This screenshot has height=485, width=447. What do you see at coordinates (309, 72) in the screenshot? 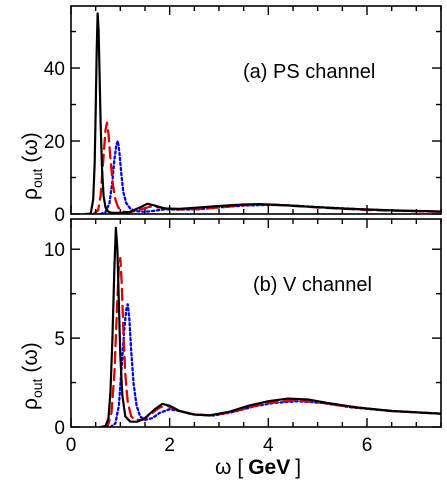
I see `ps-panel-label: (a) PS channel` at bounding box center [309, 72].